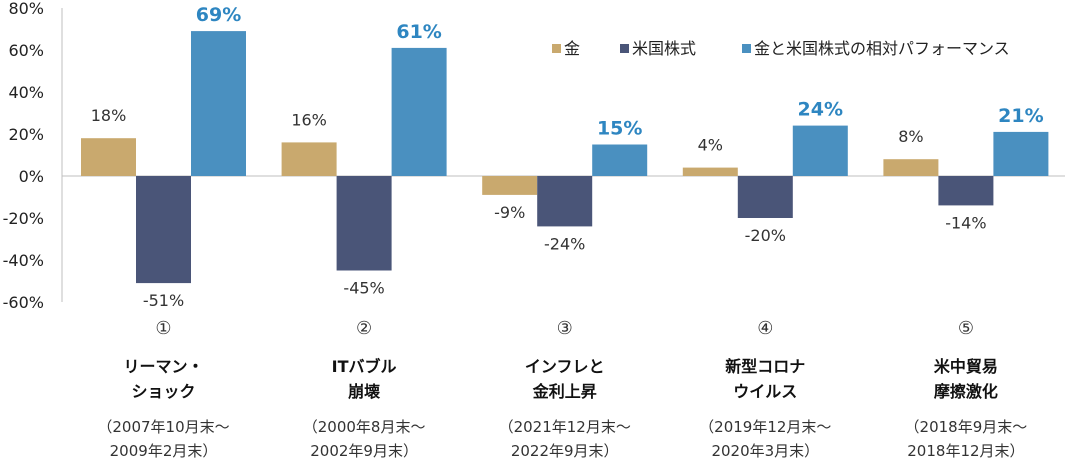  I want to click on data-label: 4%, so click(710, 145).